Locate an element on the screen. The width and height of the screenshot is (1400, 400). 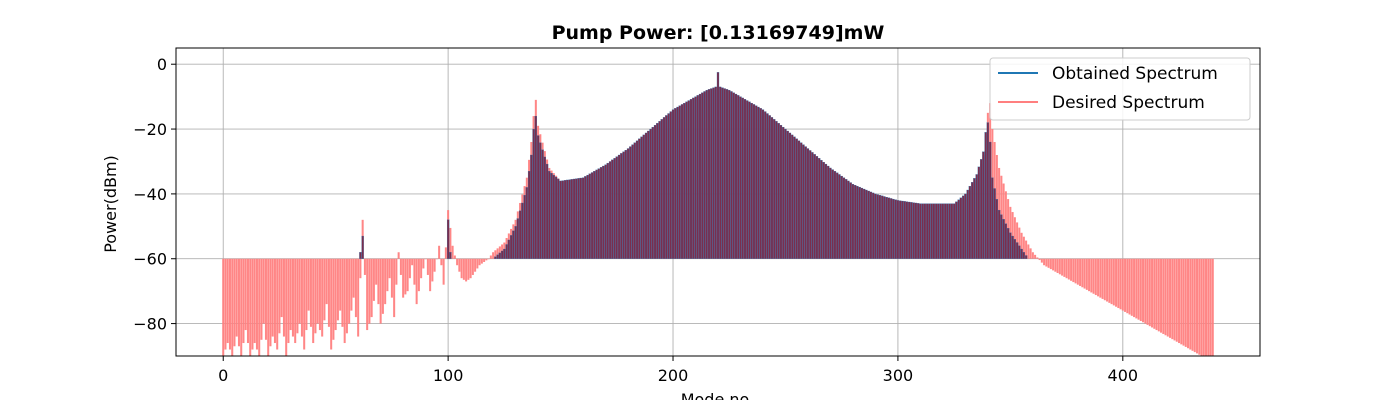
x-tick-label: 100 is located at coordinates (448, 375).